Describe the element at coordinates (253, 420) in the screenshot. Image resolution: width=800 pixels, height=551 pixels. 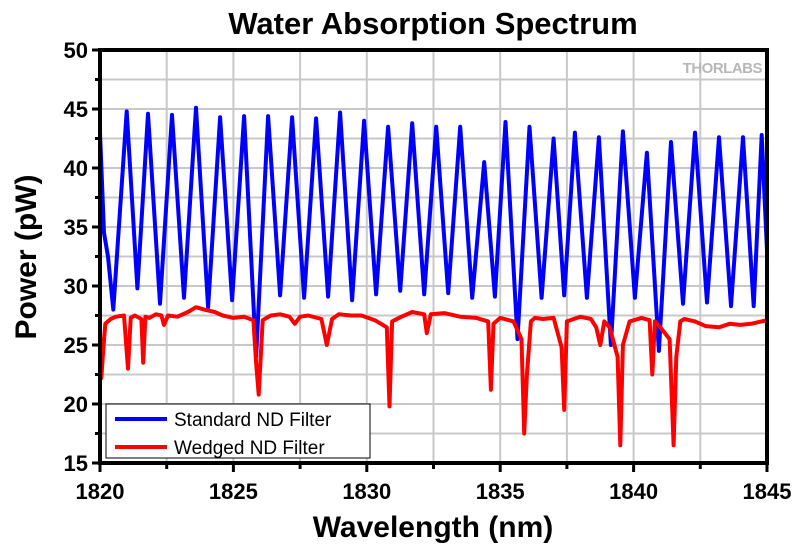
I see `legend-label-standard: Standard ND Filter` at that location.